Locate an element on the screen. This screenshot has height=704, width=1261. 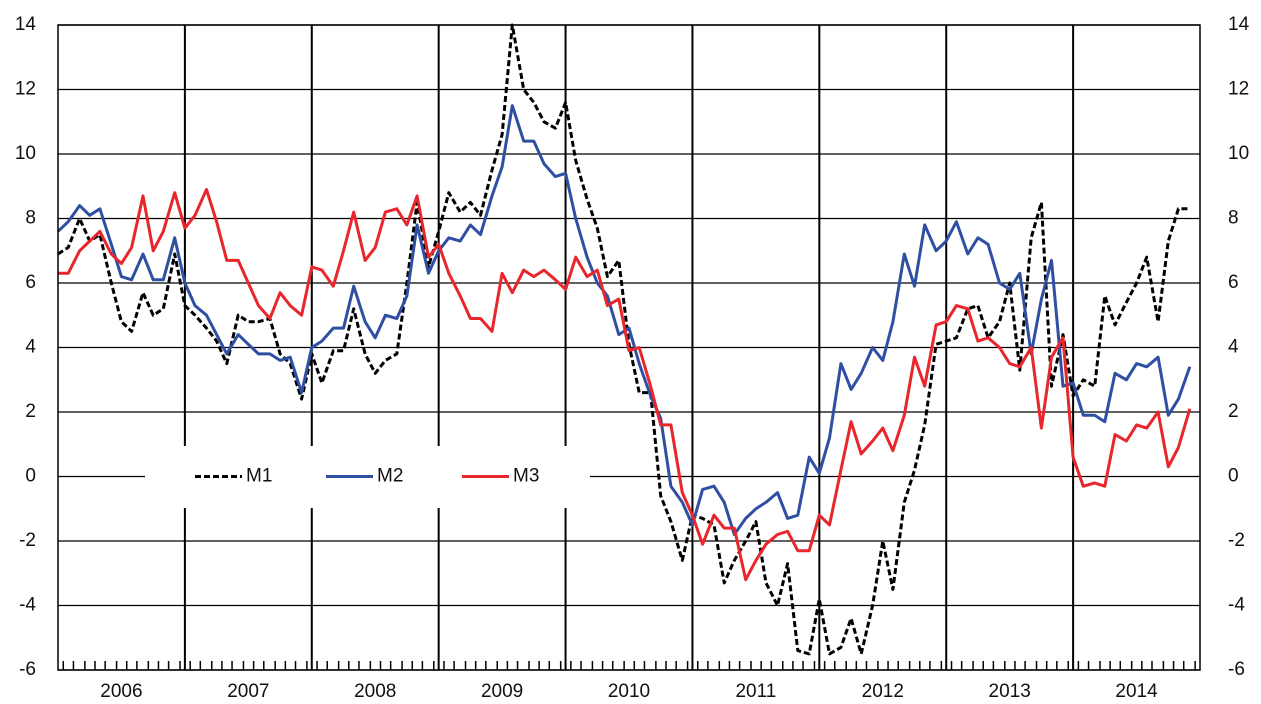
y-tick-label-right: 12 is located at coordinates (1238, 89).